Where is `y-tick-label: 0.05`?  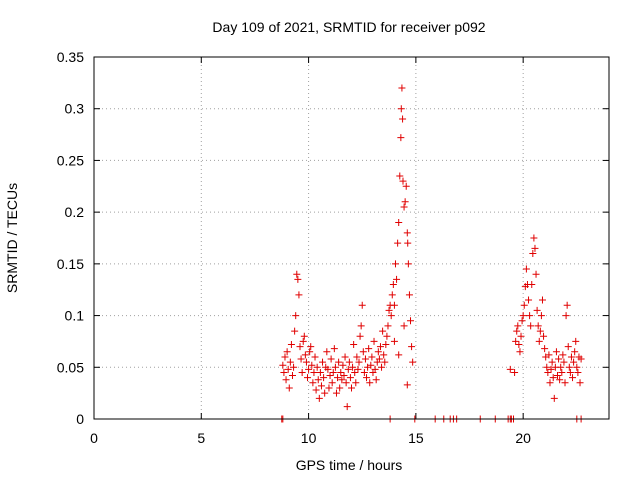
y-tick-label: 0.05 is located at coordinates (70, 367).